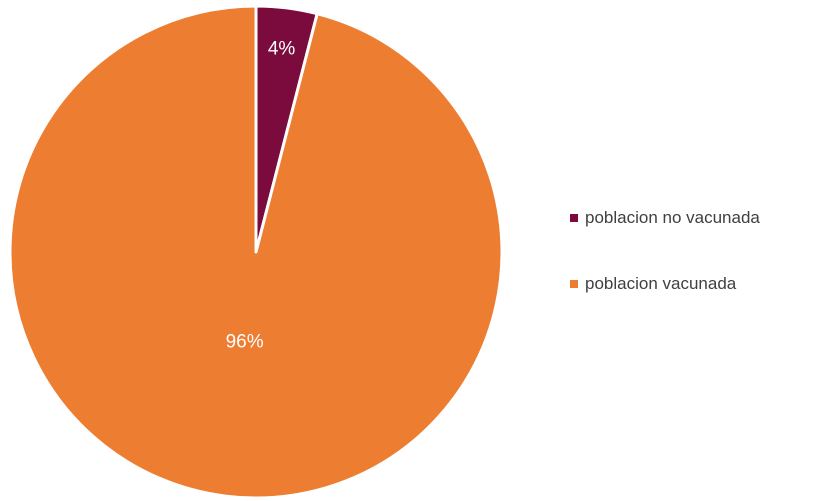  What do you see at coordinates (661, 283) in the screenshot?
I see `legend-label-vacunada: poblacion vacunada` at bounding box center [661, 283].